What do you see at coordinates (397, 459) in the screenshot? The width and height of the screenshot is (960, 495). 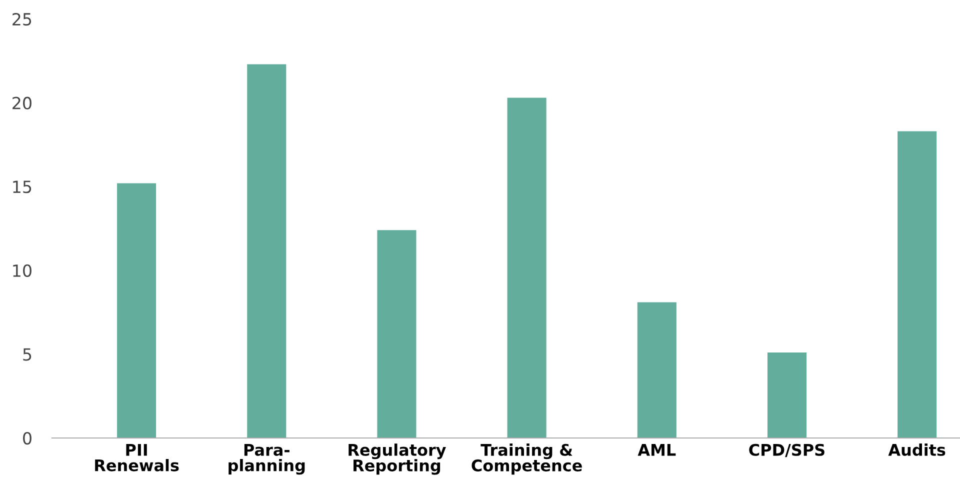 I see `x-tick-label: Regulatory Reporting` at bounding box center [397, 459].